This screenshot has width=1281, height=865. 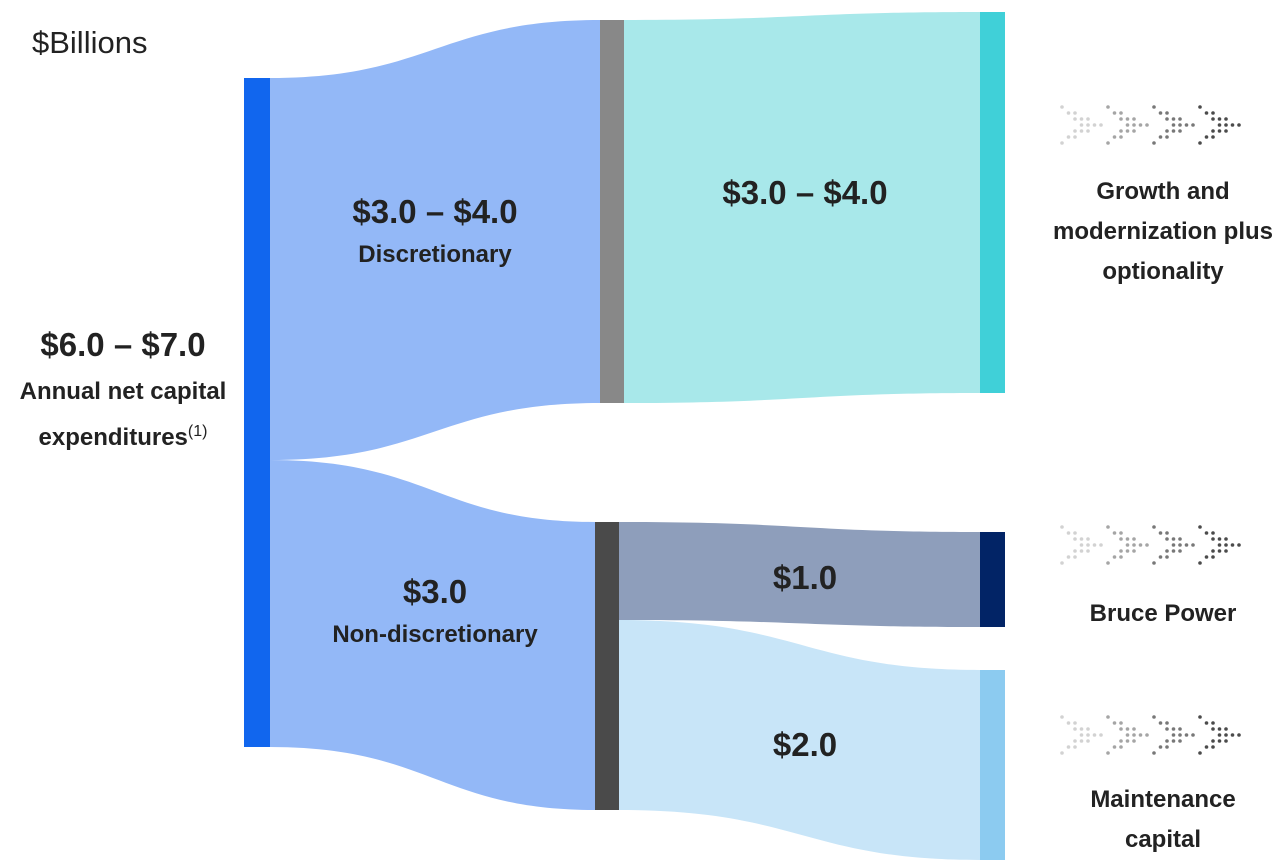 What do you see at coordinates (805, 577) in the screenshot?
I see `bruce-value: $1.0` at bounding box center [805, 577].